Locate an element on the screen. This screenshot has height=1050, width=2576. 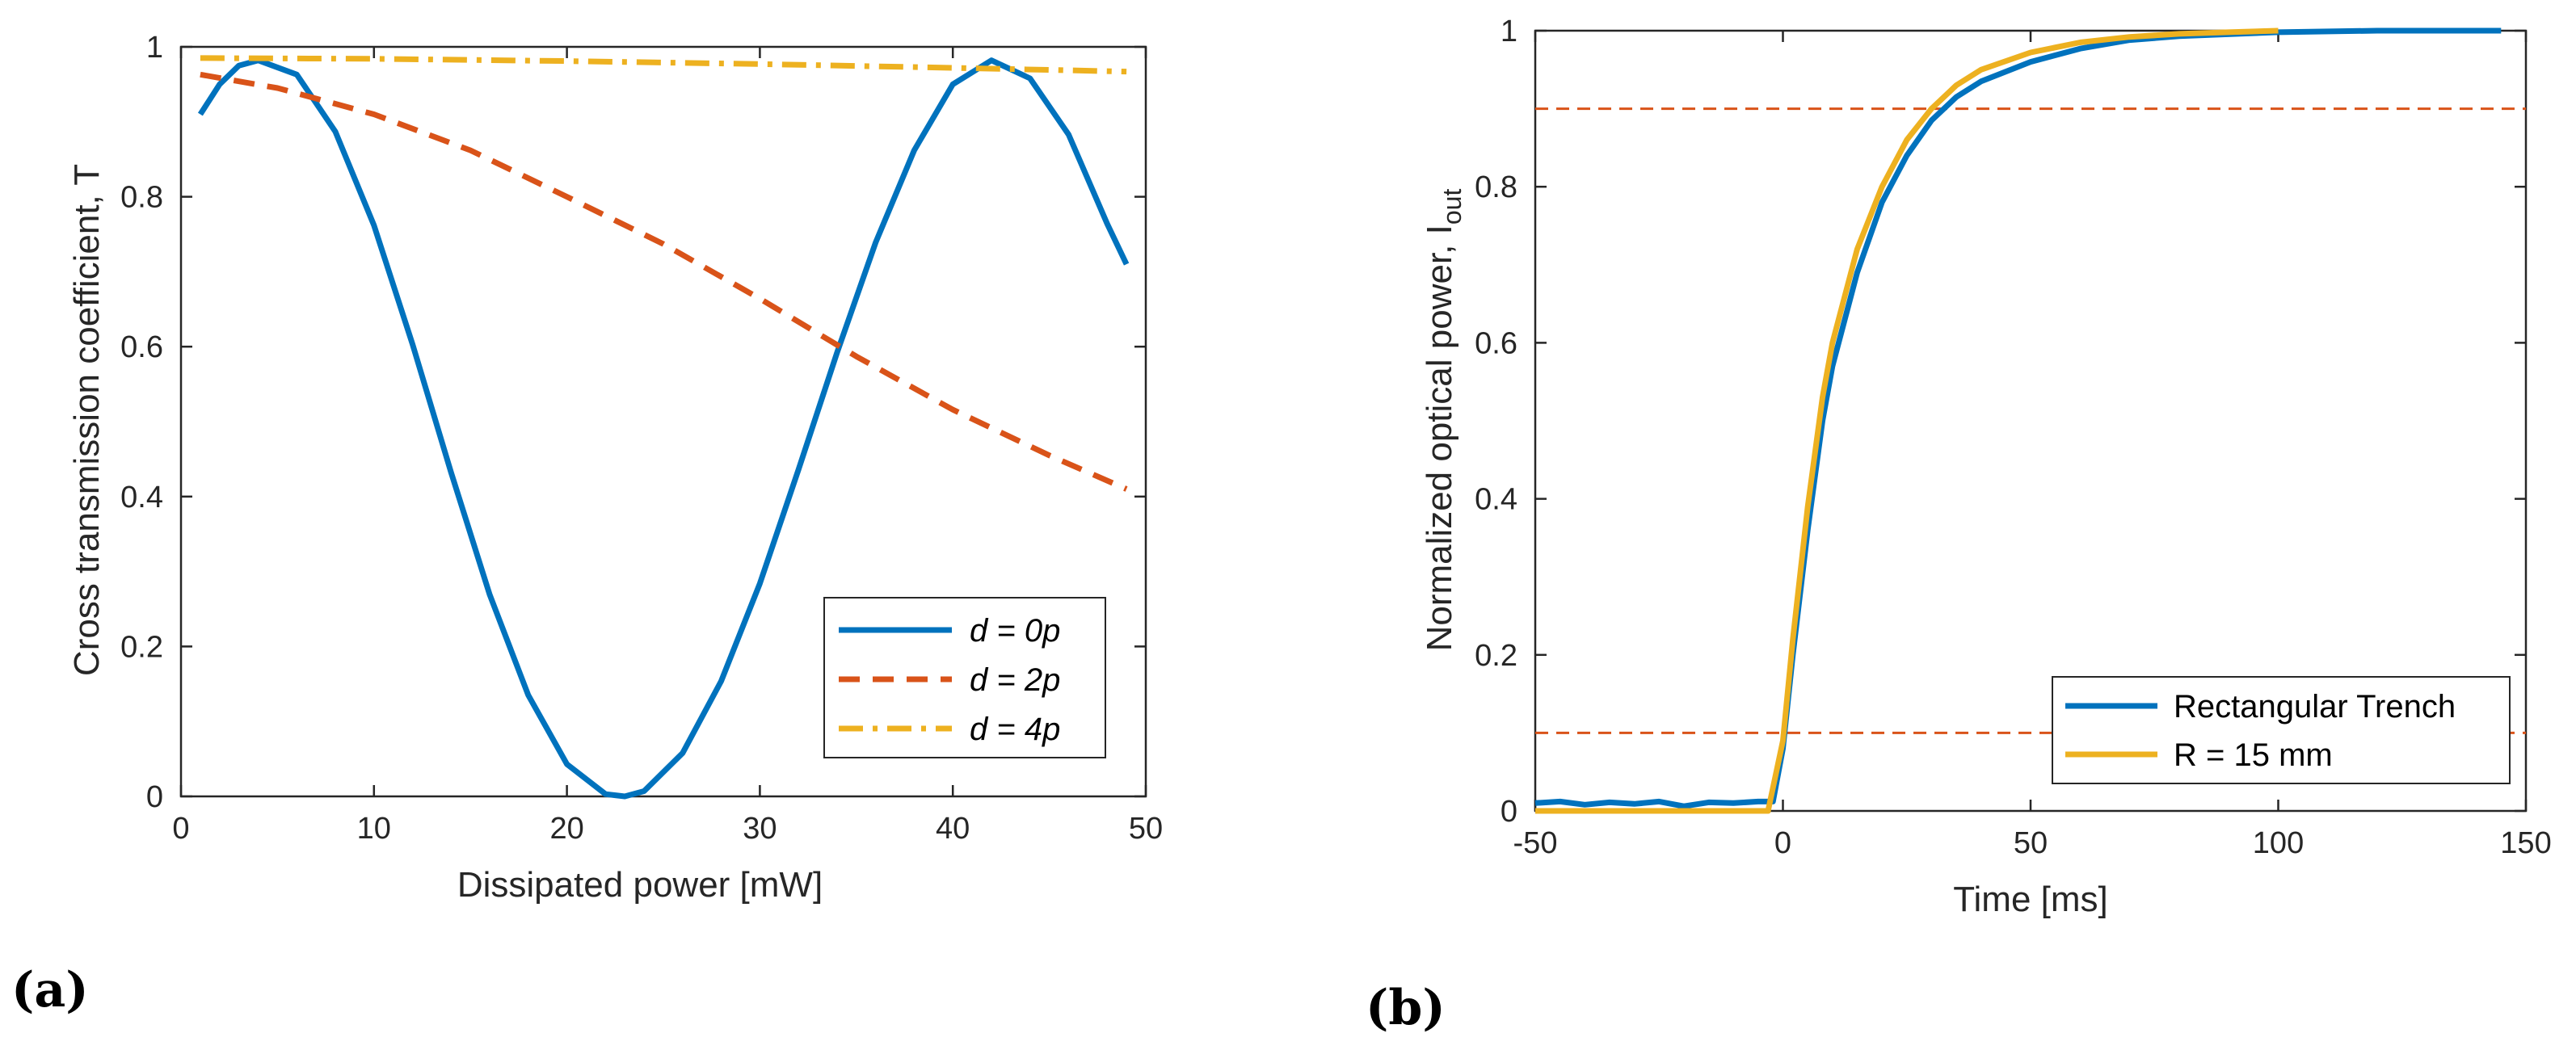
chart-a-x-tick-label: 50 is located at coordinates (1146, 829).